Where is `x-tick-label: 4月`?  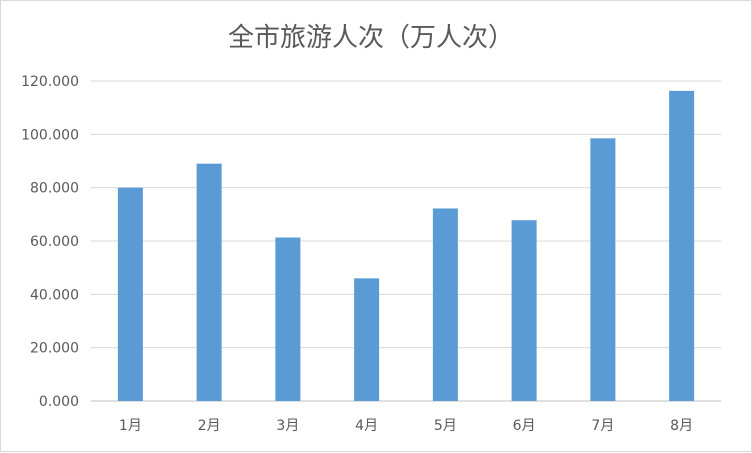
x-tick-label: 4月 is located at coordinates (366, 426).